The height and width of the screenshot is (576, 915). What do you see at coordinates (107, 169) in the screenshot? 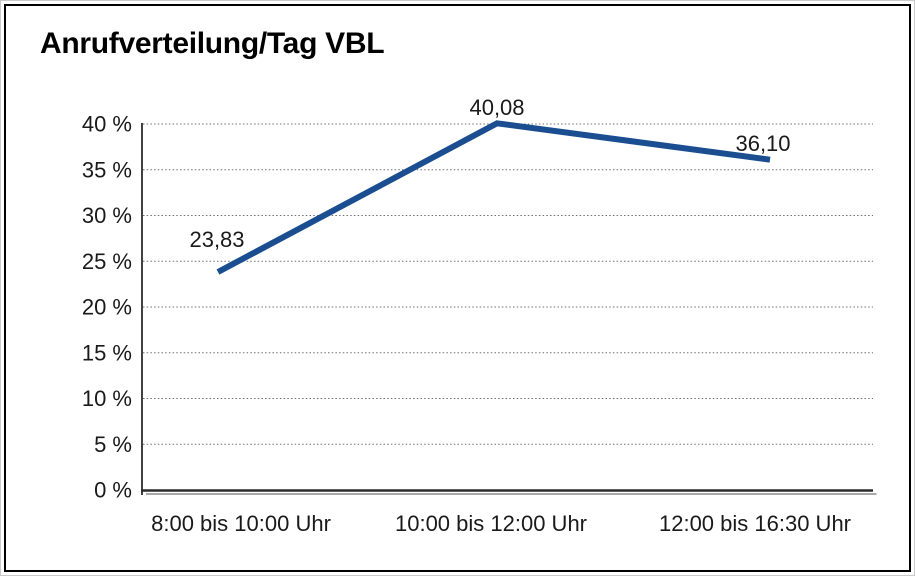
I see `y-tick-label: 35 %` at bounding box center [107, 169].